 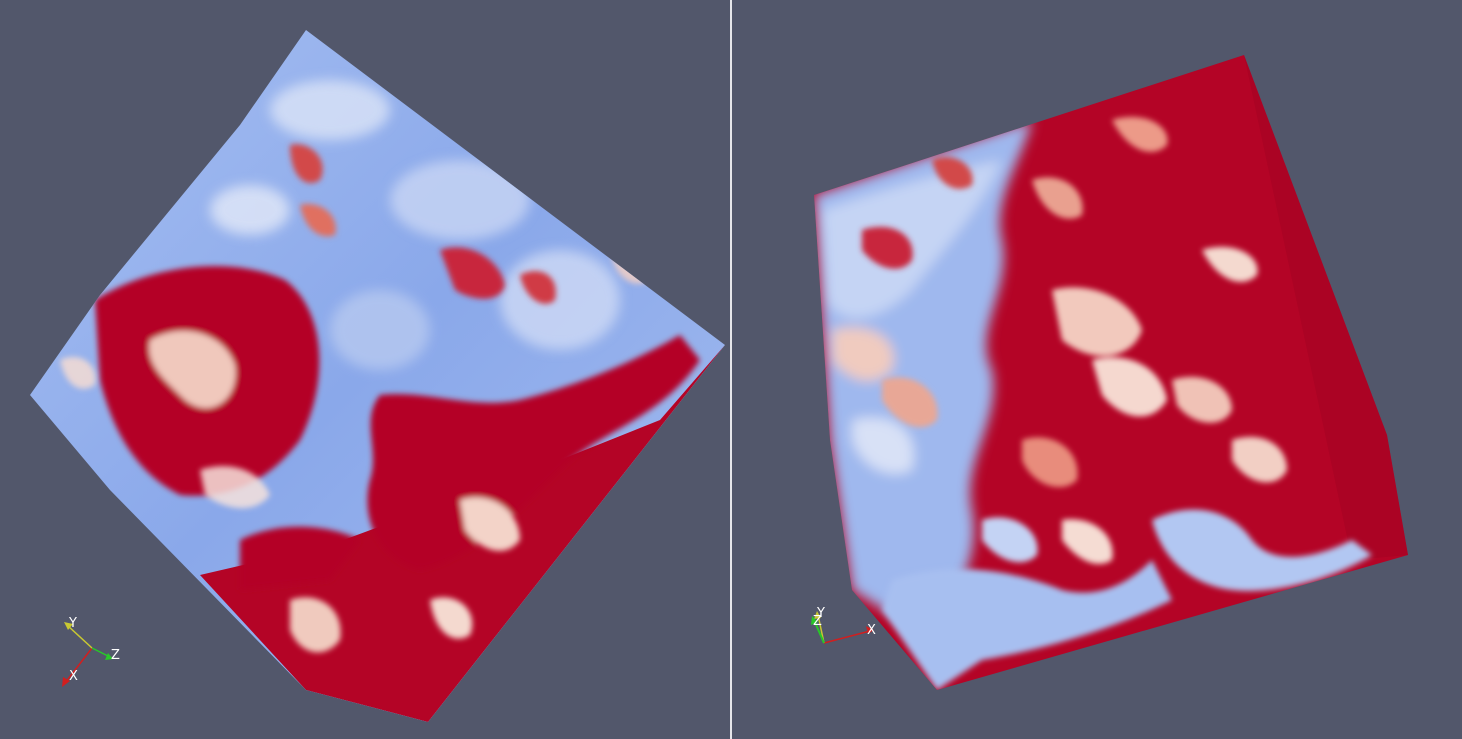 I want to click on orientation-axes-left: X Y Z, so click(x=91, y=651).